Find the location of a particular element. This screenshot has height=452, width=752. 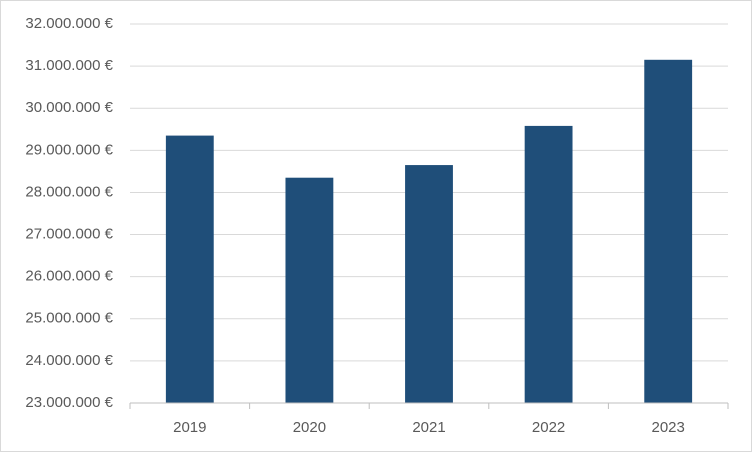

x-tick-label: 2021 is located at coordinates (428, 427).